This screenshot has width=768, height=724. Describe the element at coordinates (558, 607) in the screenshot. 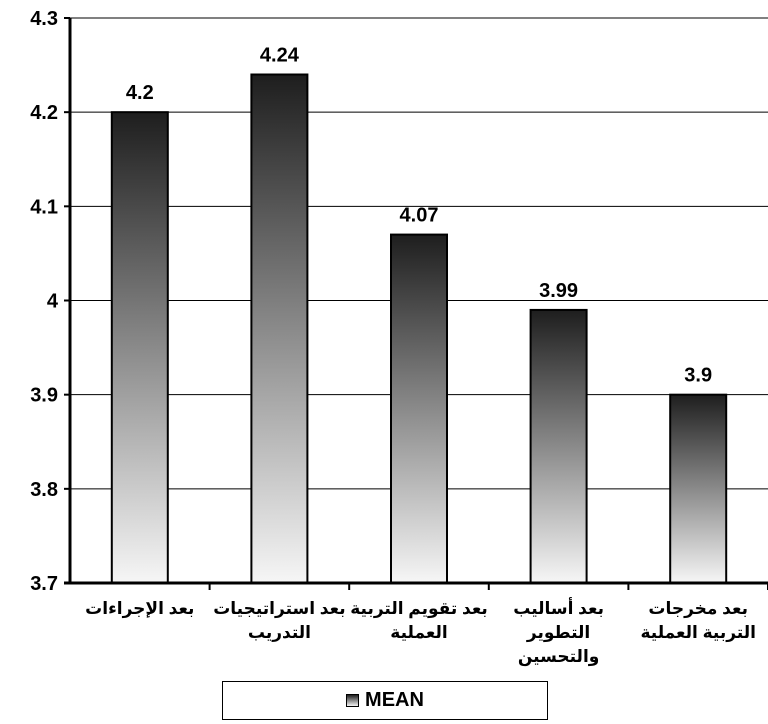

I see `category-label: بعد أساليب` at that location.